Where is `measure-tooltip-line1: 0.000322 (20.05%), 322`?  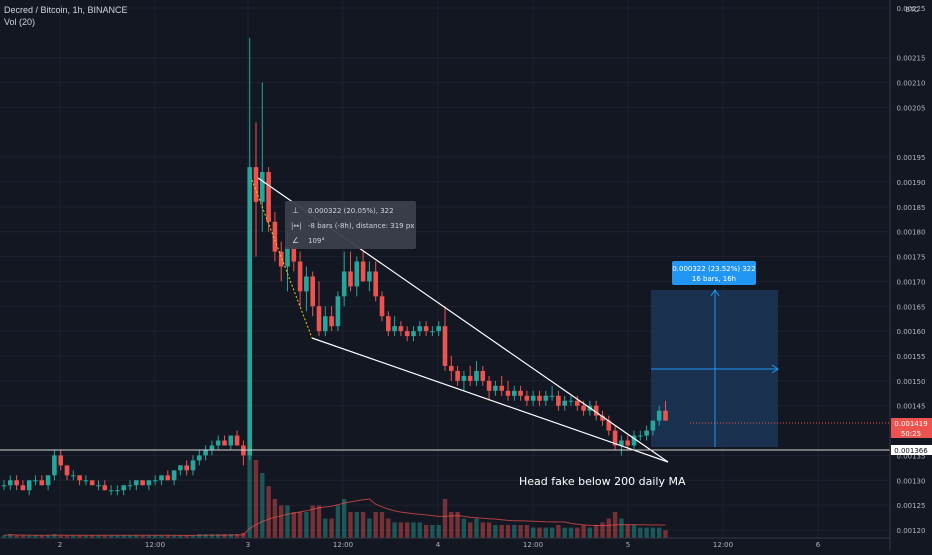
measure-tooltip-line1: 0.000322 (20.05%), 322 is located at coordinates (351, 211).